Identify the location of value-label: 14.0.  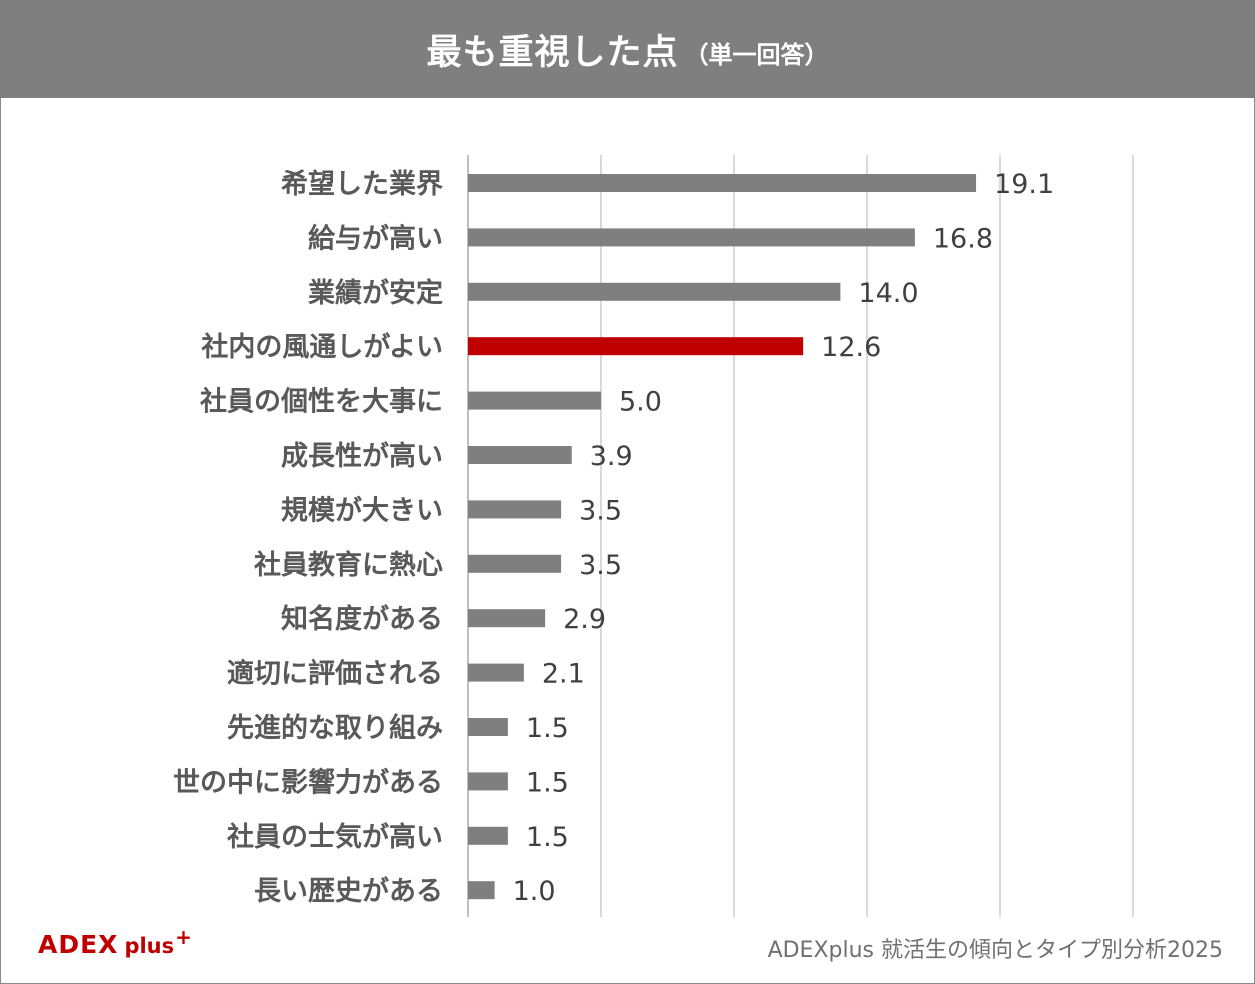
(888, 293).